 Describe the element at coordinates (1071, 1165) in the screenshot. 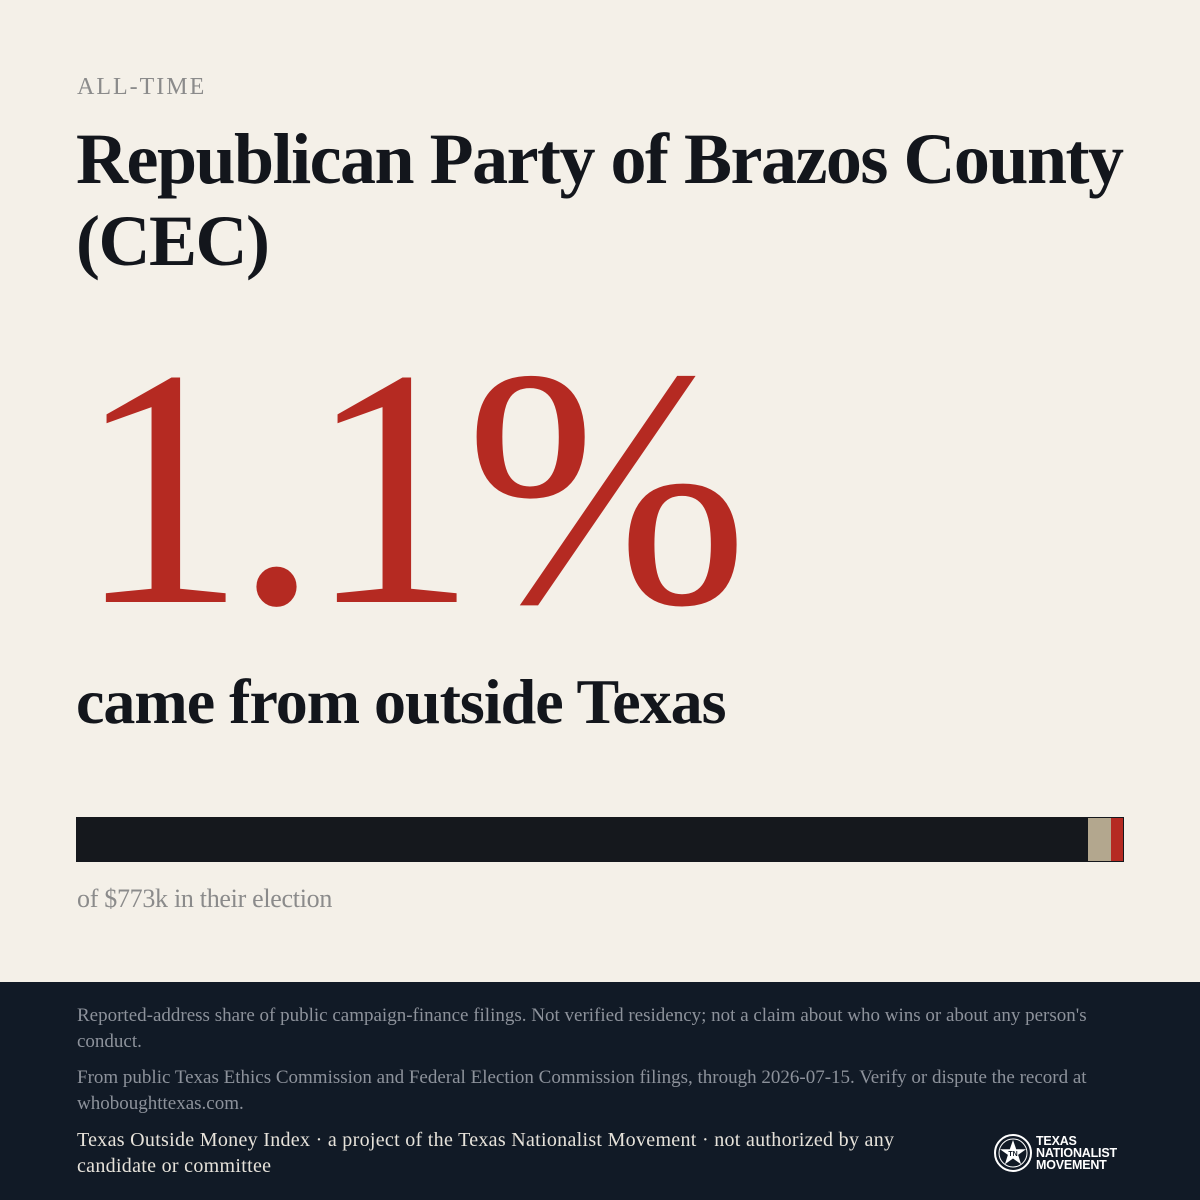

I see `logo-line-3: MOVEMENT` at that location.